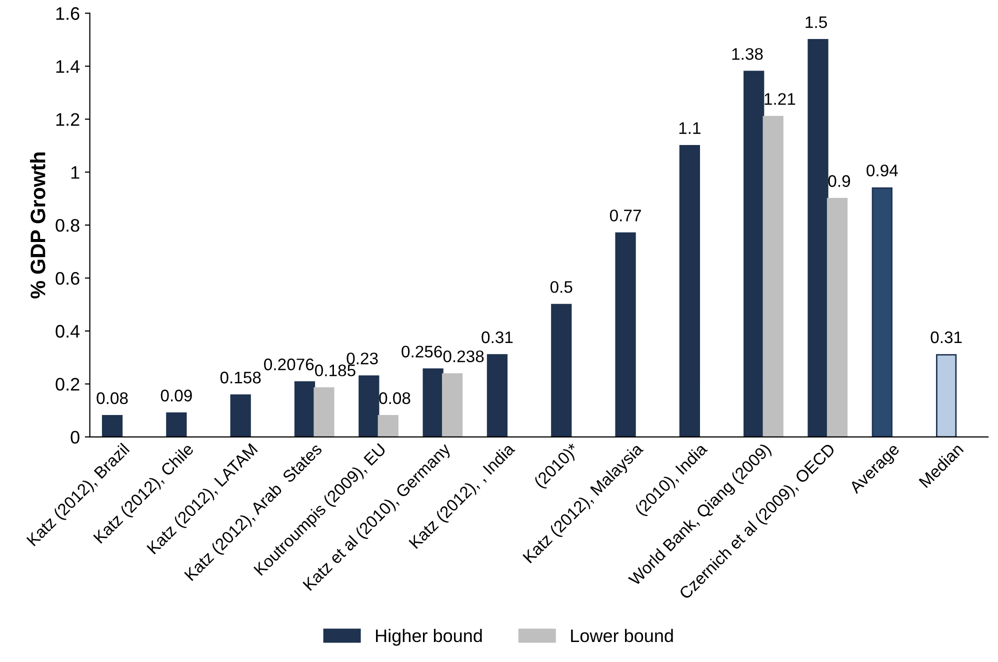  I want to click on y-tick-label: 0, so click(75, 437).